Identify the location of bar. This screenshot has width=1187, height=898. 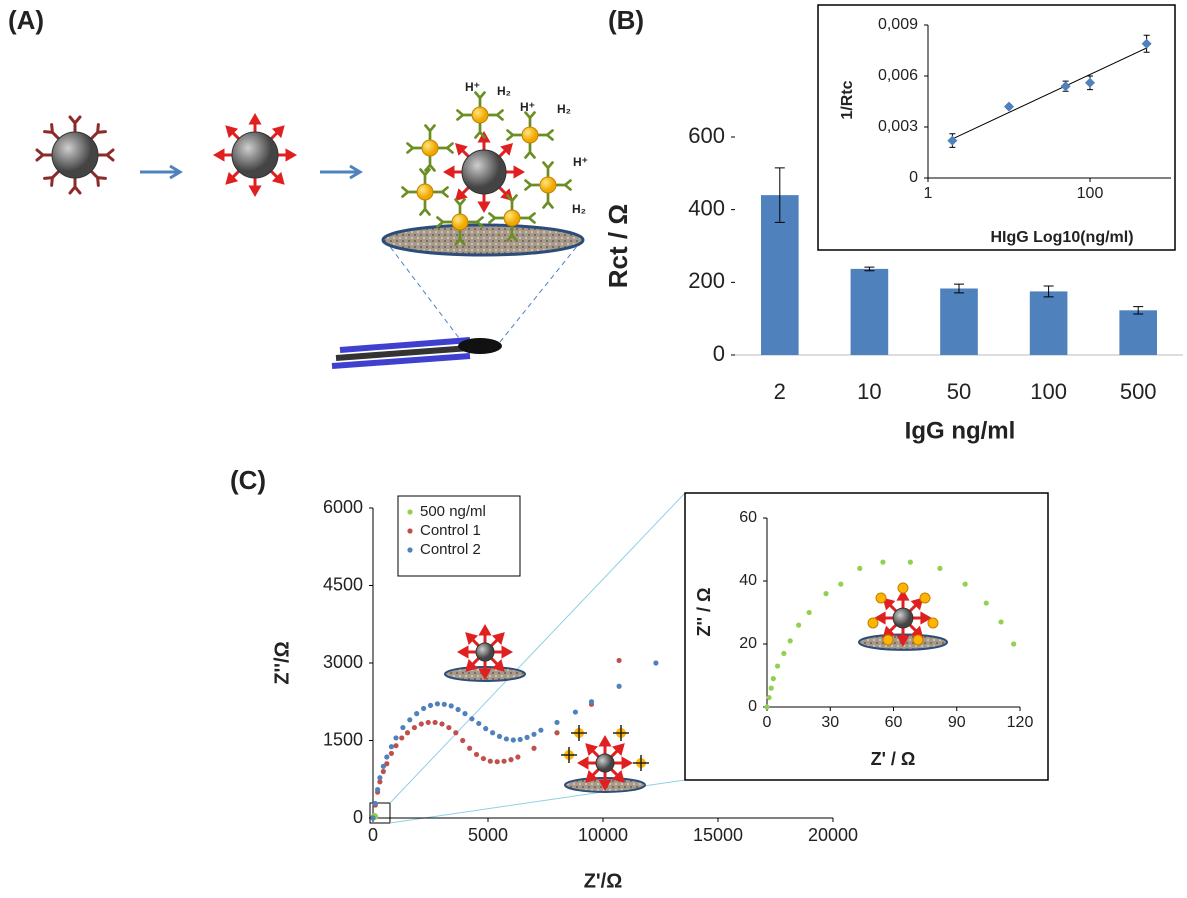
(1048, 323).